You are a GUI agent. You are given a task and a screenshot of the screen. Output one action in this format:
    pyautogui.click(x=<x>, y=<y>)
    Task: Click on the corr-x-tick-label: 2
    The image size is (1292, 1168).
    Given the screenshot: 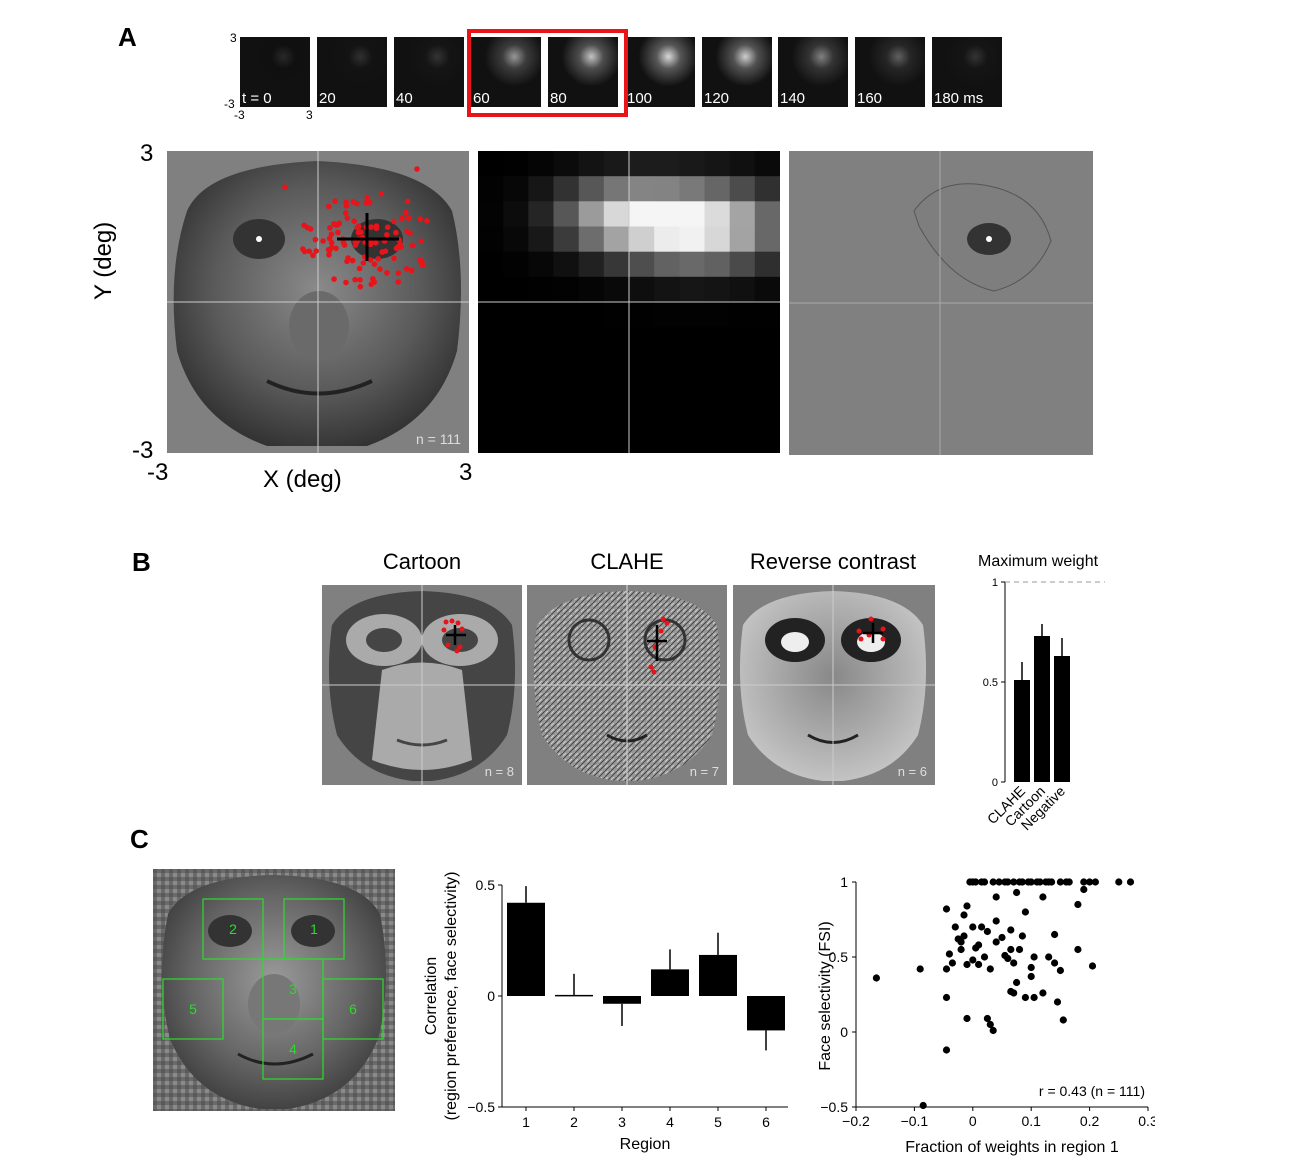 What is the action you would take?
    pyautogui.click(x=574, y=1122)
    